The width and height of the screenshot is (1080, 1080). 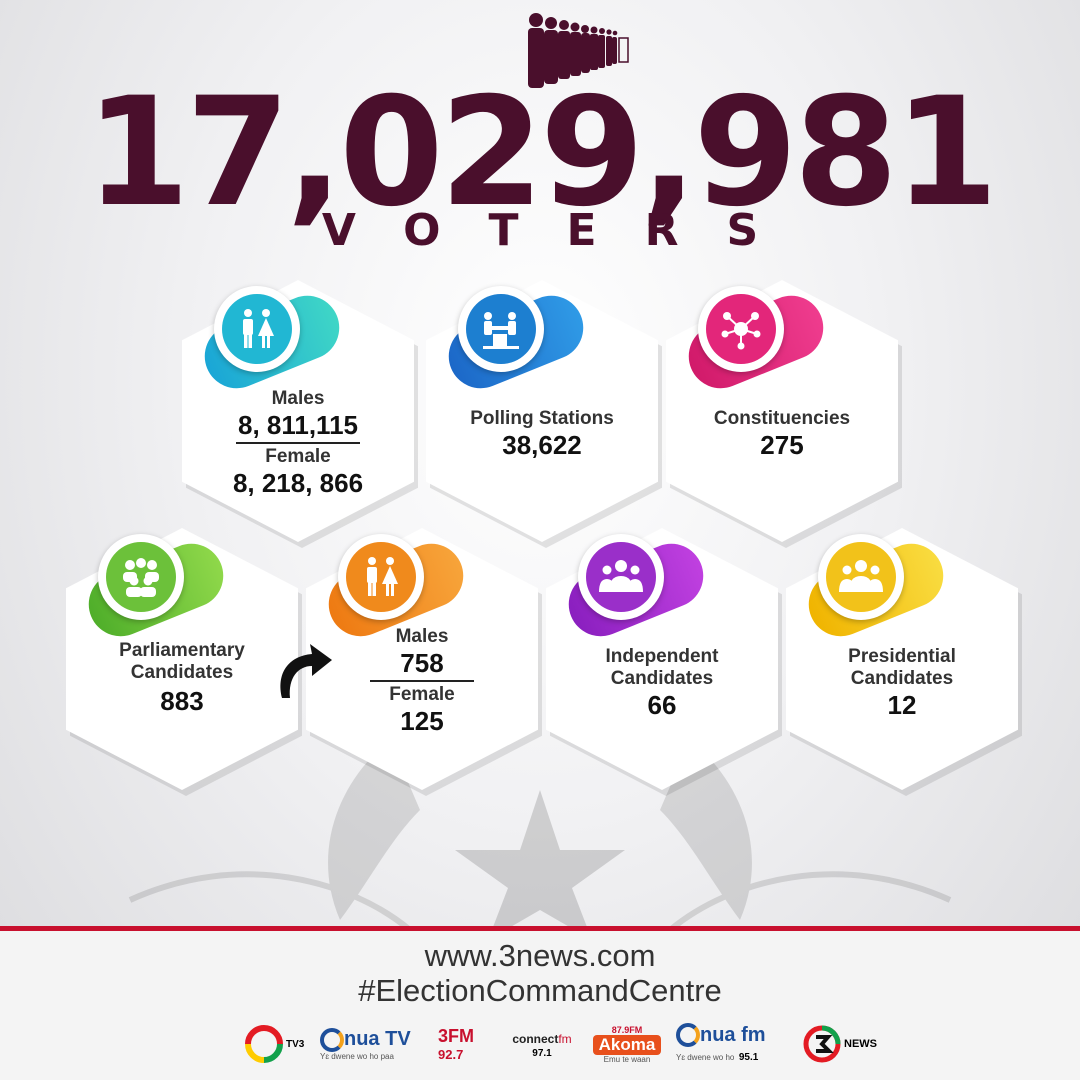 What do you see at coordinates (540, 928) in the screenshot?
I see `footer-divider` at bounding box center [540, 928].